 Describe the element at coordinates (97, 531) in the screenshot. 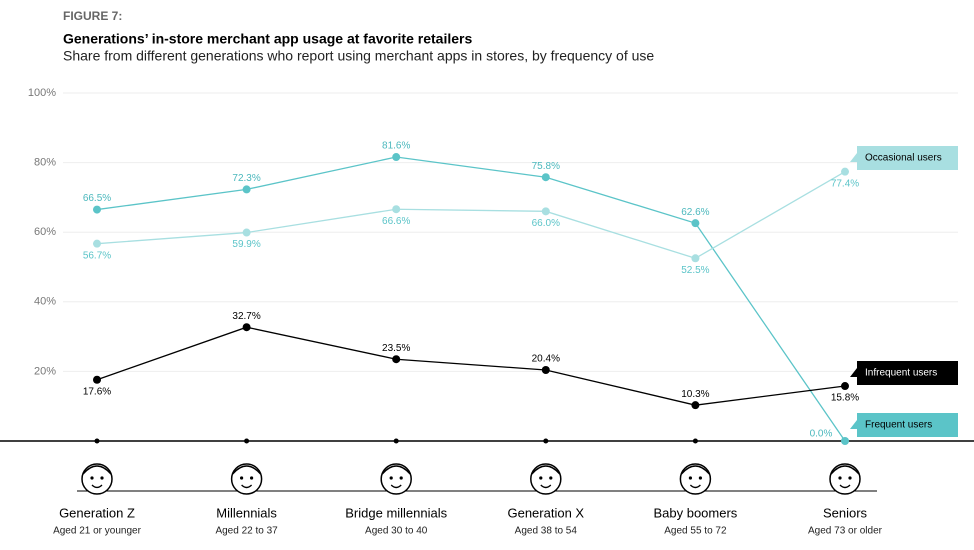

I see `x-tick-note: Aged 21 or younger` at that location.